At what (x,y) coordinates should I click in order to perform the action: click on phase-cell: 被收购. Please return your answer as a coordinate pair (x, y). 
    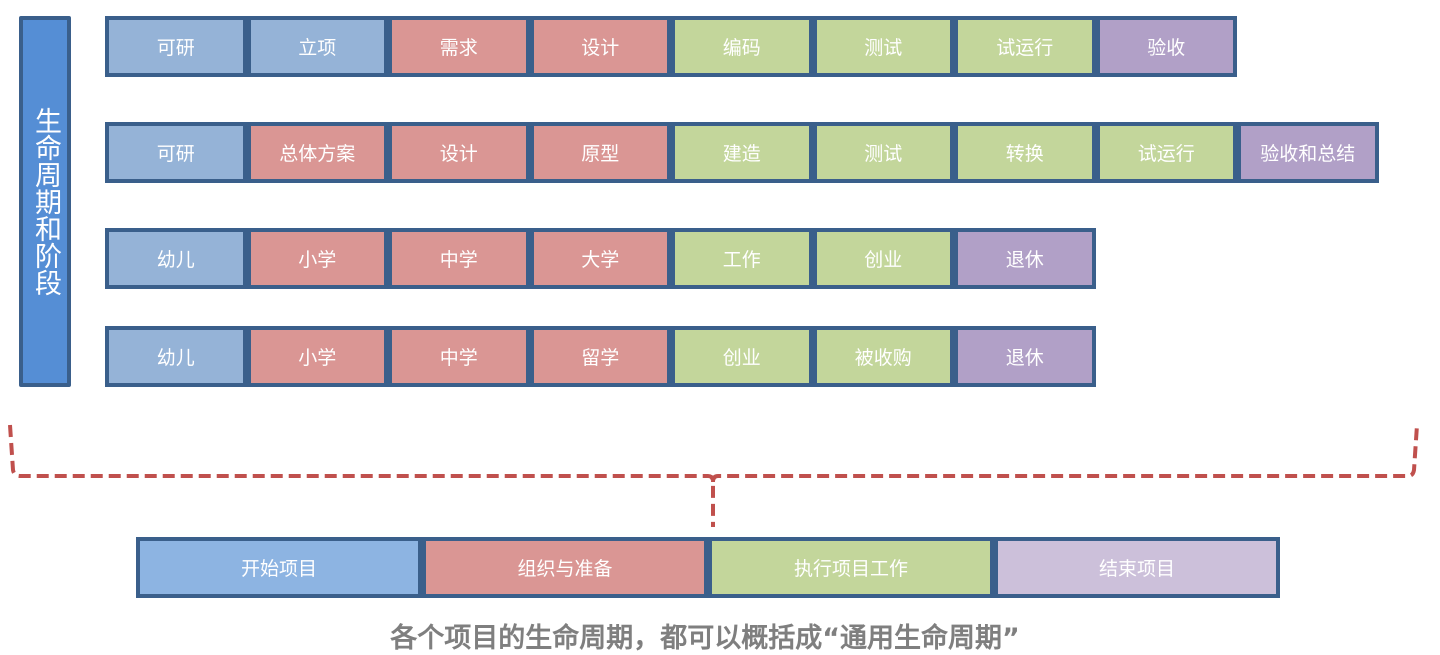
    Looking at the image, I should click on (883, 356).